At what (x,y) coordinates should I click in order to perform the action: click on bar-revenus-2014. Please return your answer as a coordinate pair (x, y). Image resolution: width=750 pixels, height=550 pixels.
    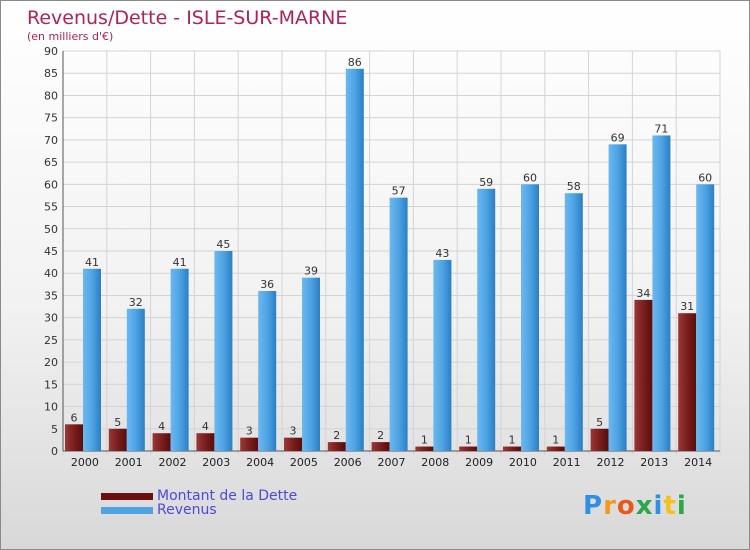
    Looking at the image, I should click on (705, 318).